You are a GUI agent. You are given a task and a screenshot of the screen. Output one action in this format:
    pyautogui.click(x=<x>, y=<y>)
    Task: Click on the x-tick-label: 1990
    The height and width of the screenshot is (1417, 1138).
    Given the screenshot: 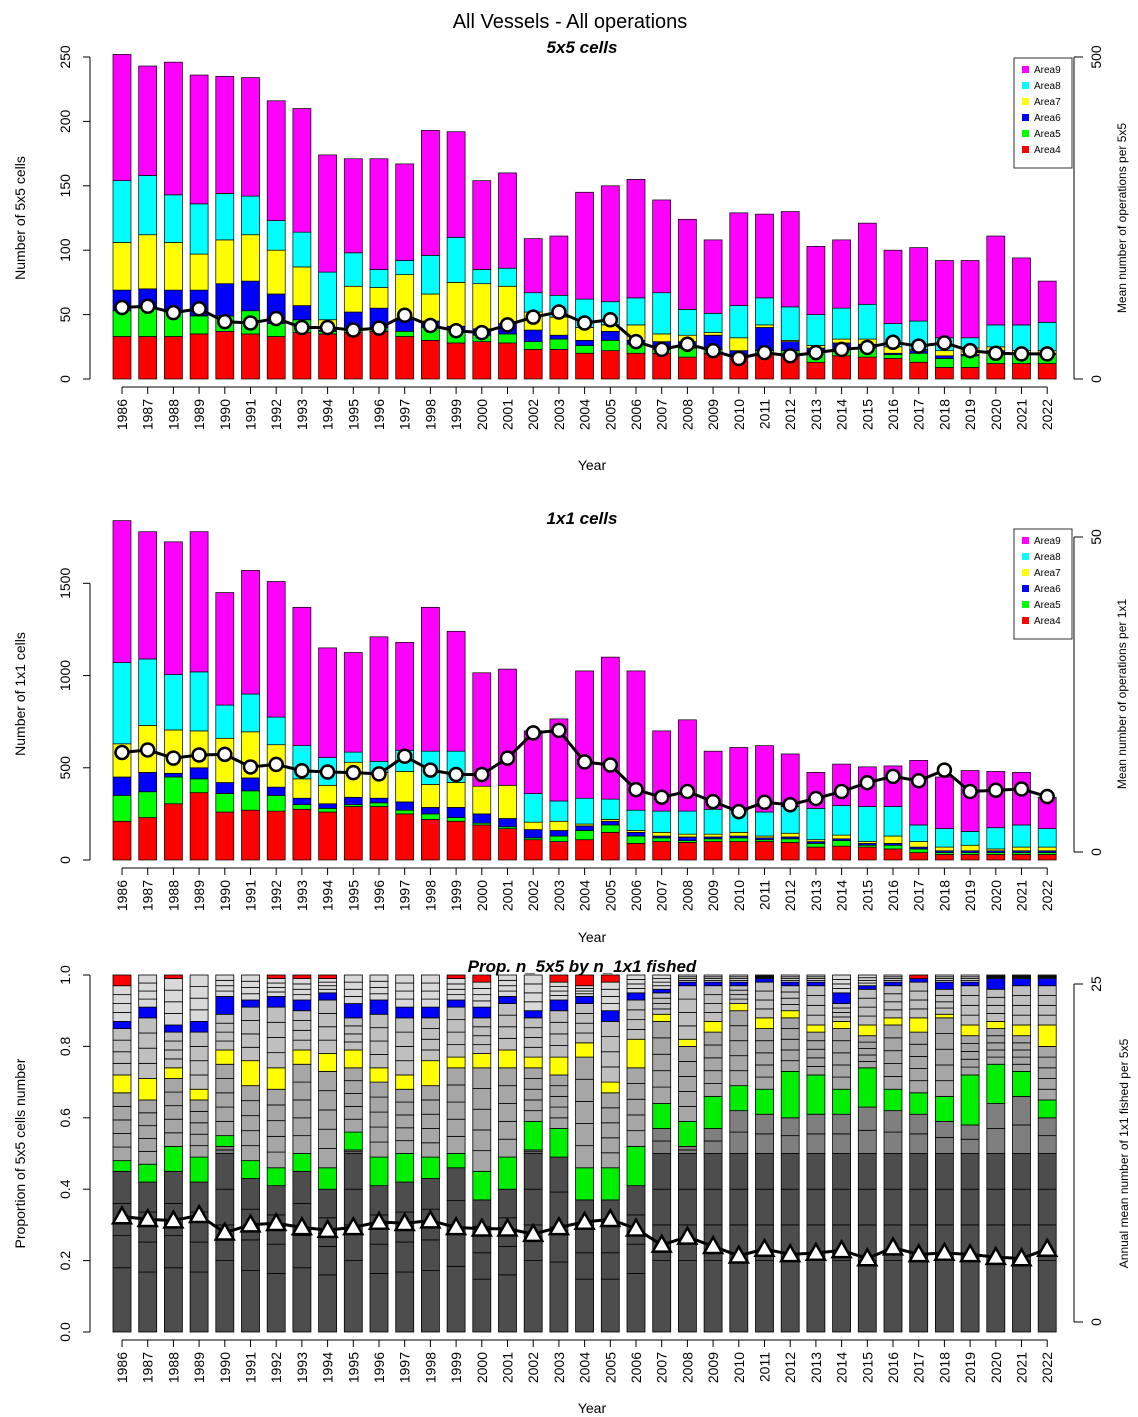 What is the action you would take?
    pyautogui.click(x=225, y=414)
    